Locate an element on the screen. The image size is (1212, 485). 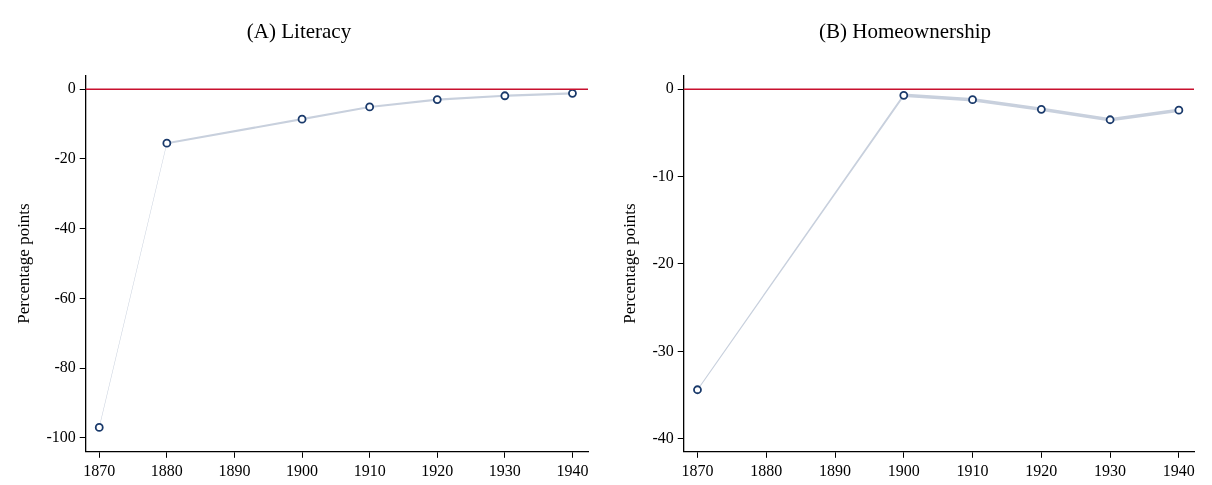
y-tick-label: -10 is located at coordinates (663, 175).